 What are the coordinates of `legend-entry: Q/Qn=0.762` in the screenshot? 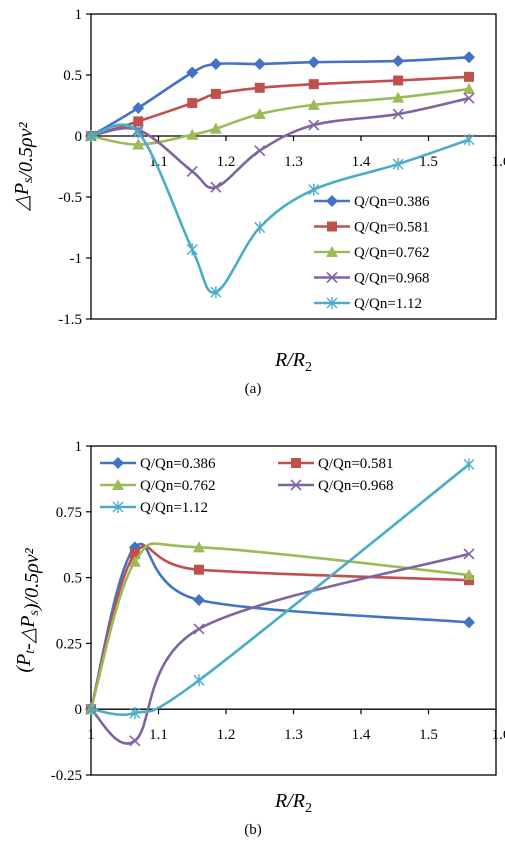 It's located at (372, 253).